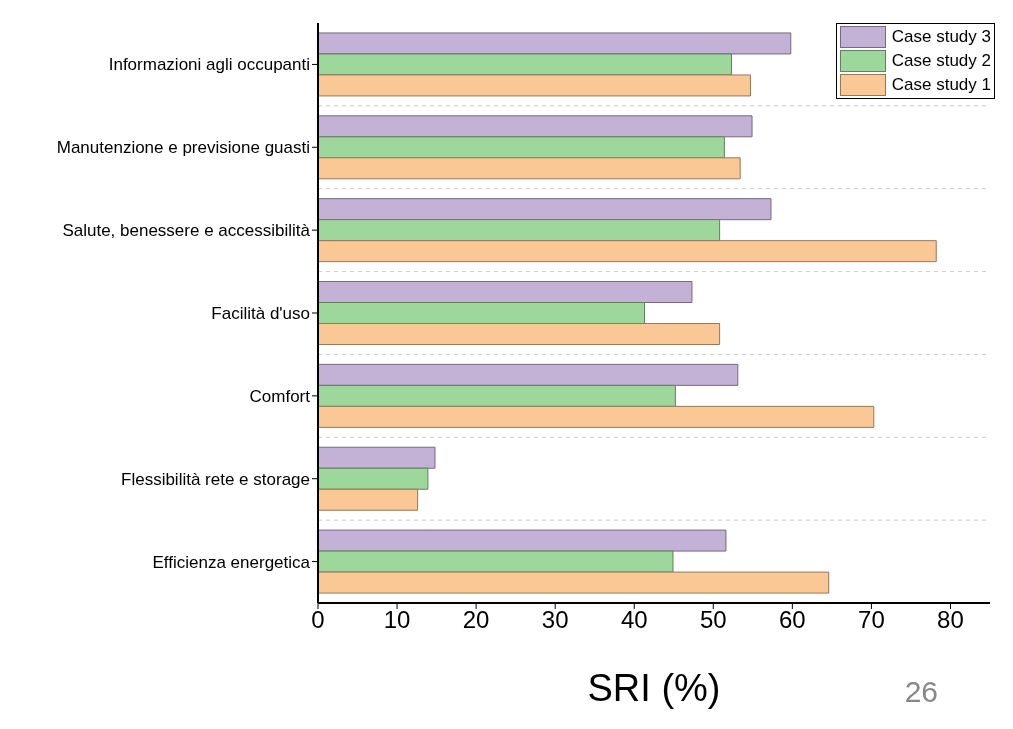 The height and width of the screenshot is (729, 1013). What do you see at coordinates (231, 562) in the screenshot?
I see `y-tick-label: Efficienza energetica` at bounding box center [231, 562].